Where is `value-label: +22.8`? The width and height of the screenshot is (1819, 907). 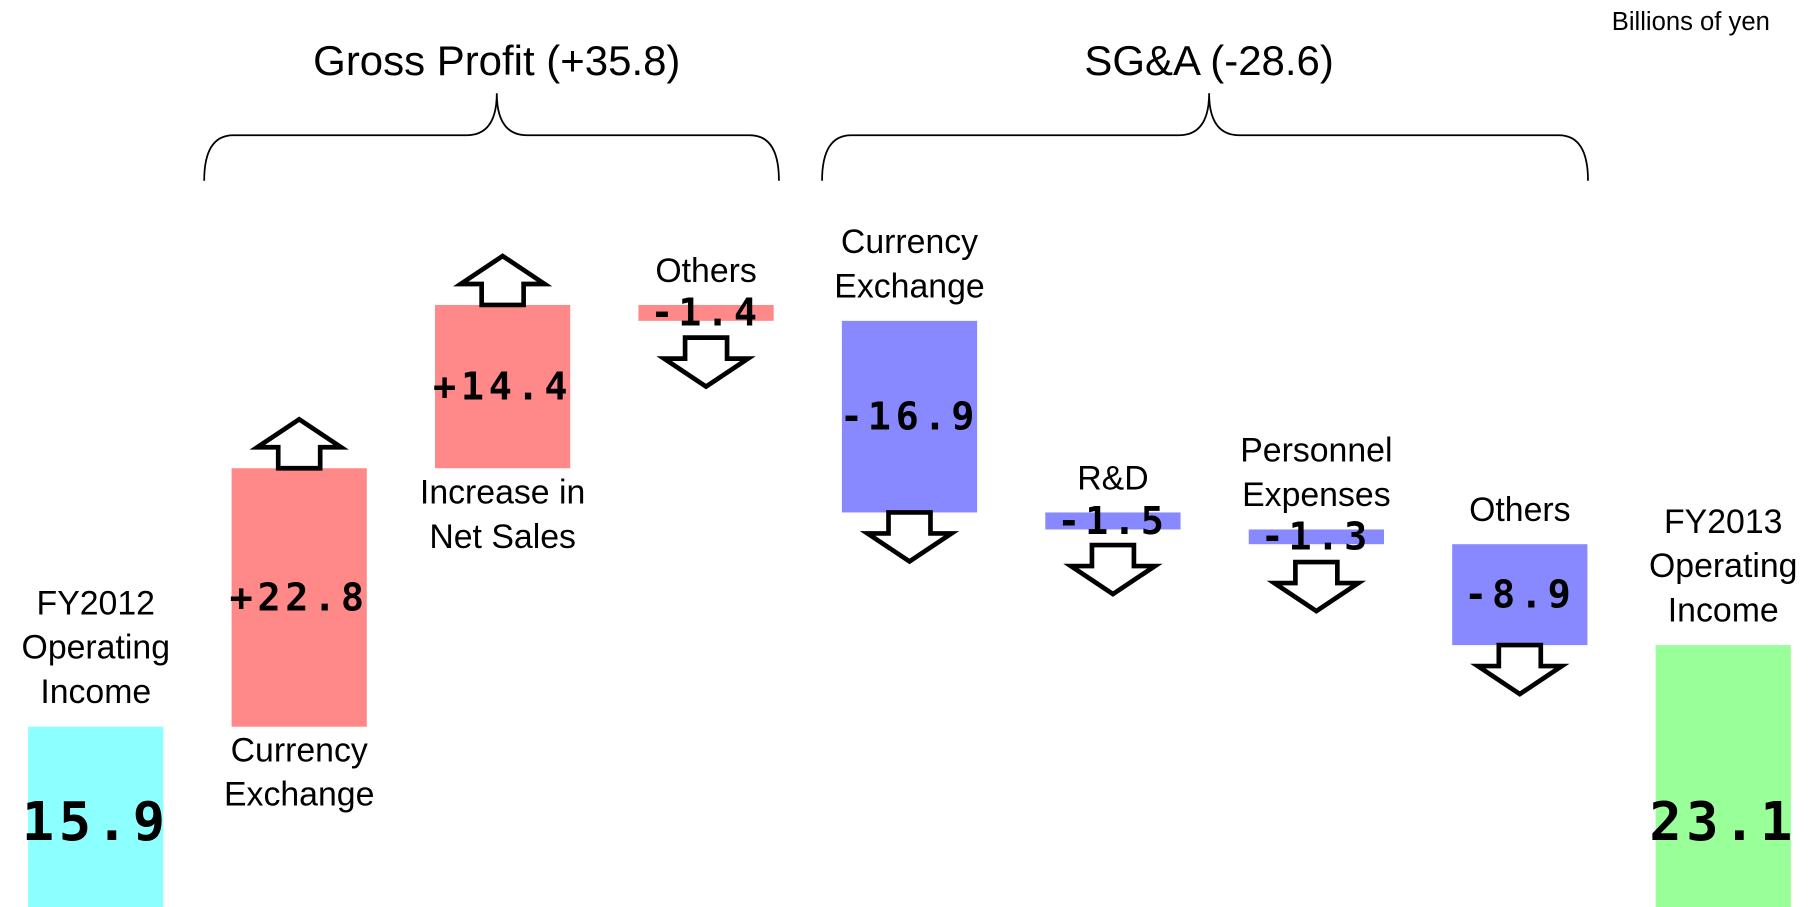 value-label: +22.8 is located at coordinates (299, 597).